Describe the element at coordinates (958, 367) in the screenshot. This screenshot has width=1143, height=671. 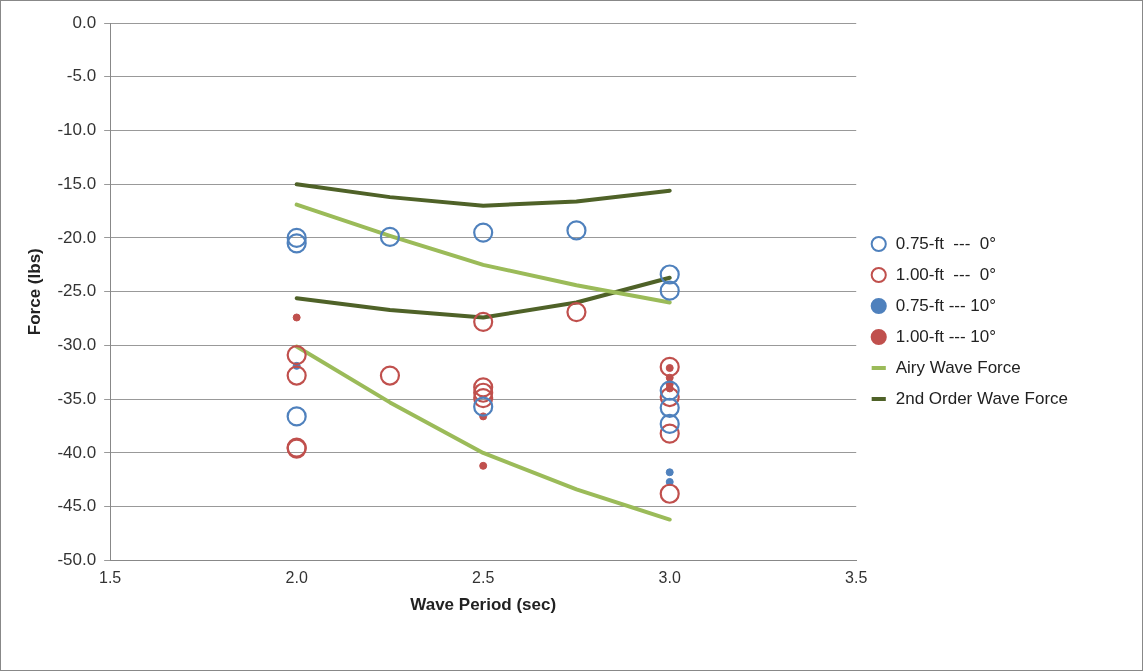
I see `legend-label: Airy Wave Force` at that location.